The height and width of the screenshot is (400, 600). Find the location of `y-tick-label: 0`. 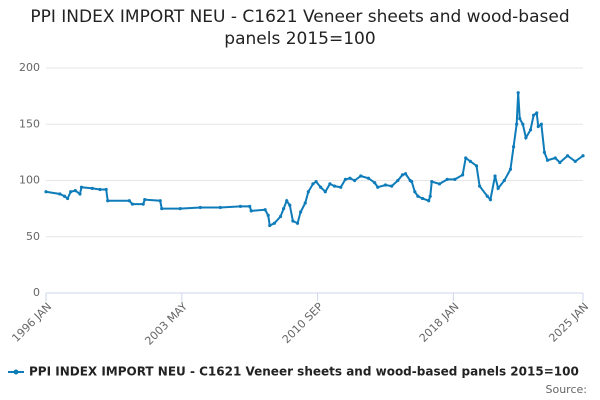

y-tick-label: 0 is located at coordinates (36, 292).